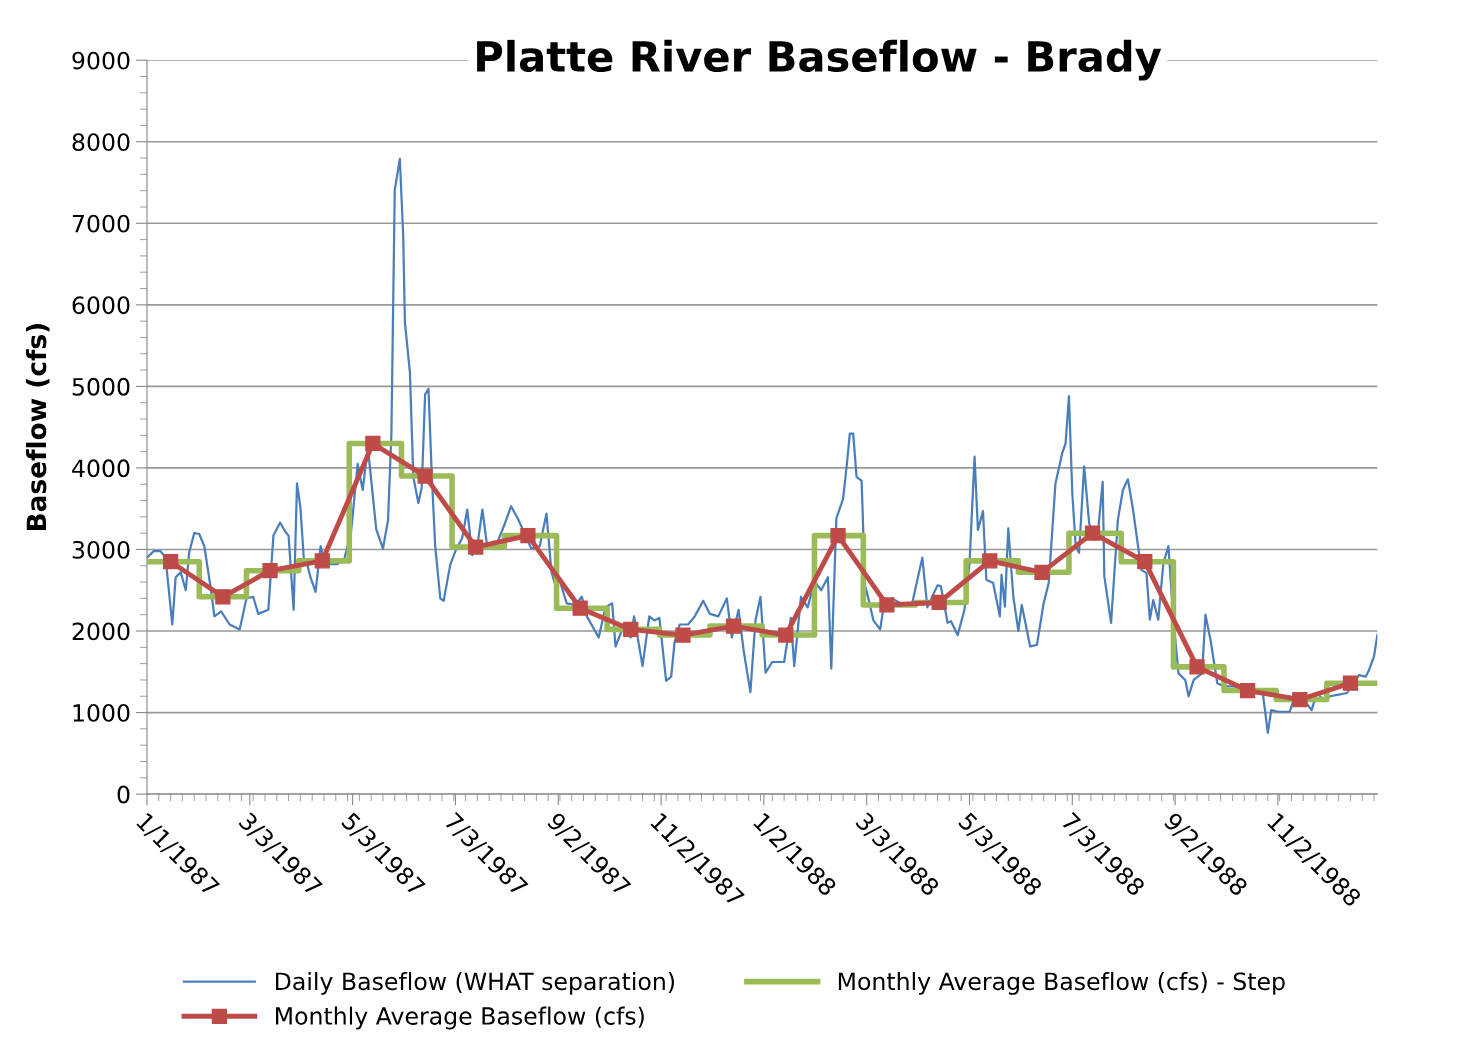 Image resolution: width=1470 pixels, height=1056 pixels. I want to click on y-tick-label: 2000, so click(101, 631).